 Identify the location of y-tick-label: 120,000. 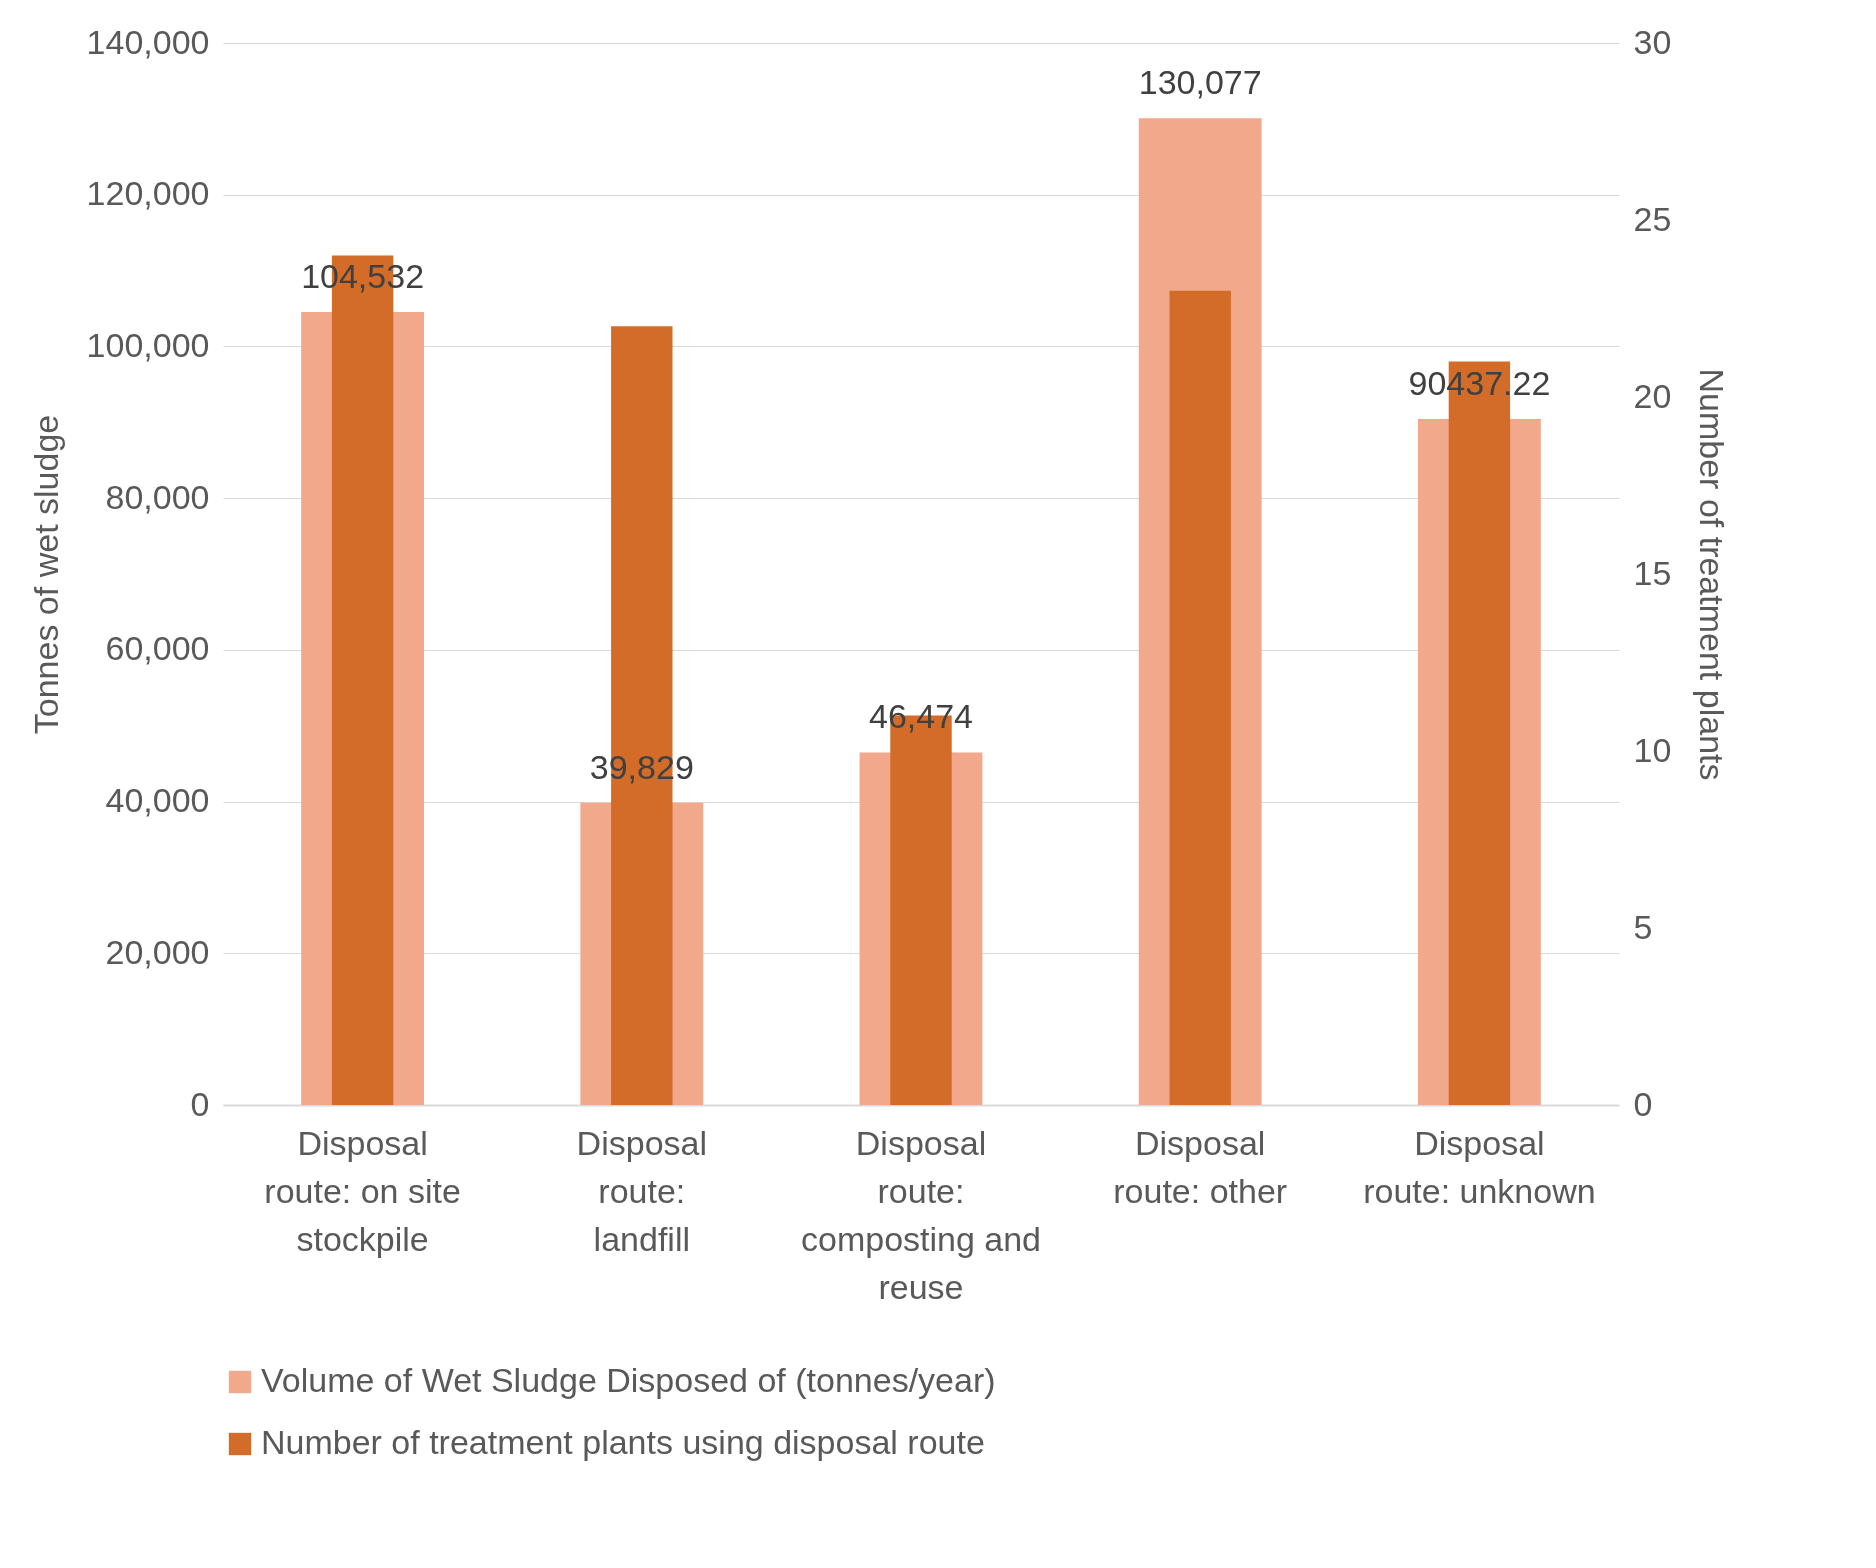
(148, 193).